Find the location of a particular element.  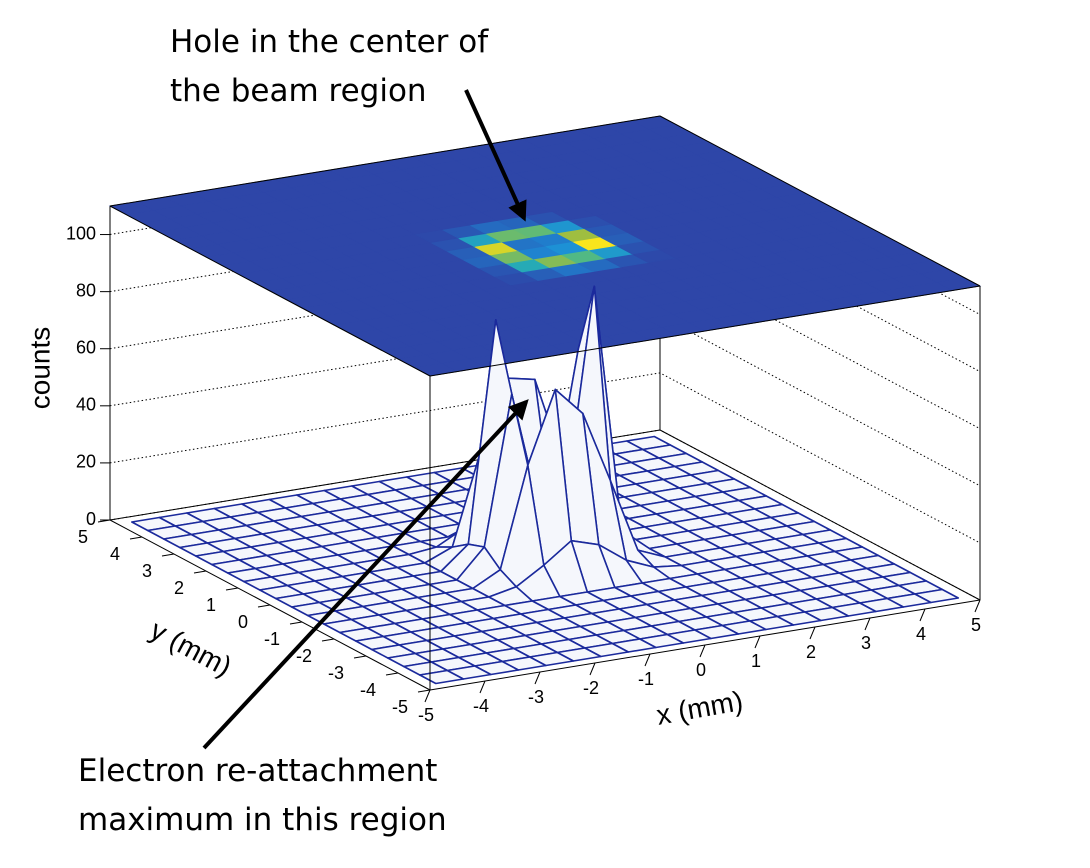

y-tick-label: -3 is located at coordinates (336, 673).